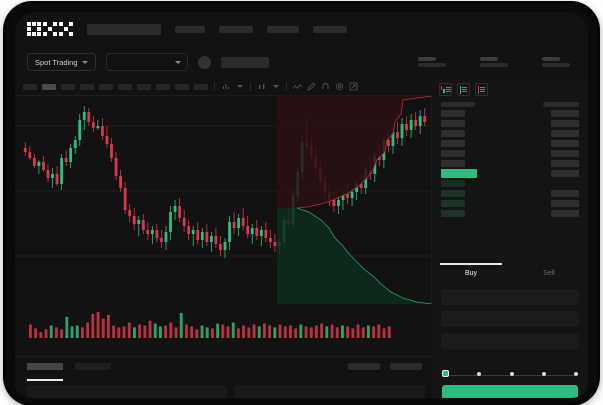 This screenshot has width=603, height=405. I want to click on place-buy-order-button, so click(510, 392).